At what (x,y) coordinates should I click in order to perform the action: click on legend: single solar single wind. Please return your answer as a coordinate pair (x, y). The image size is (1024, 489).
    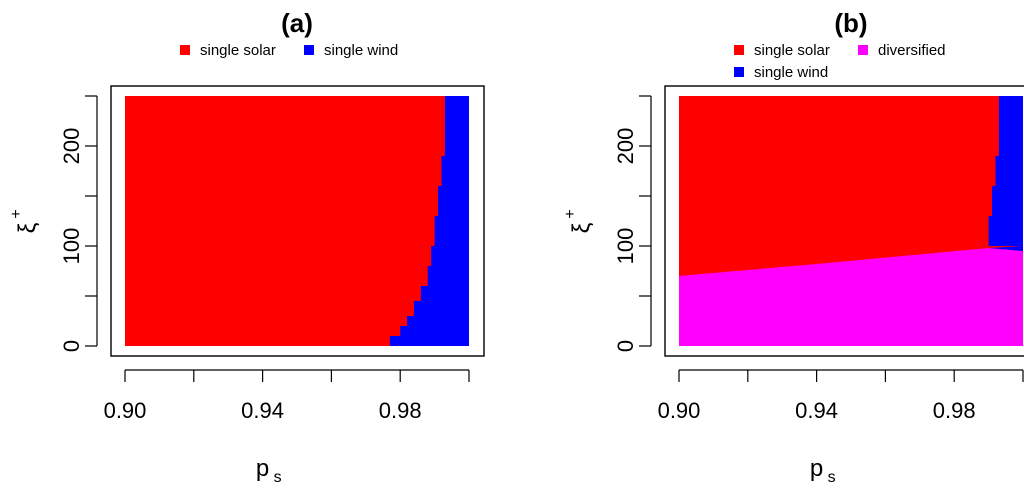
    Looking at the image, I should click on (289, 50).